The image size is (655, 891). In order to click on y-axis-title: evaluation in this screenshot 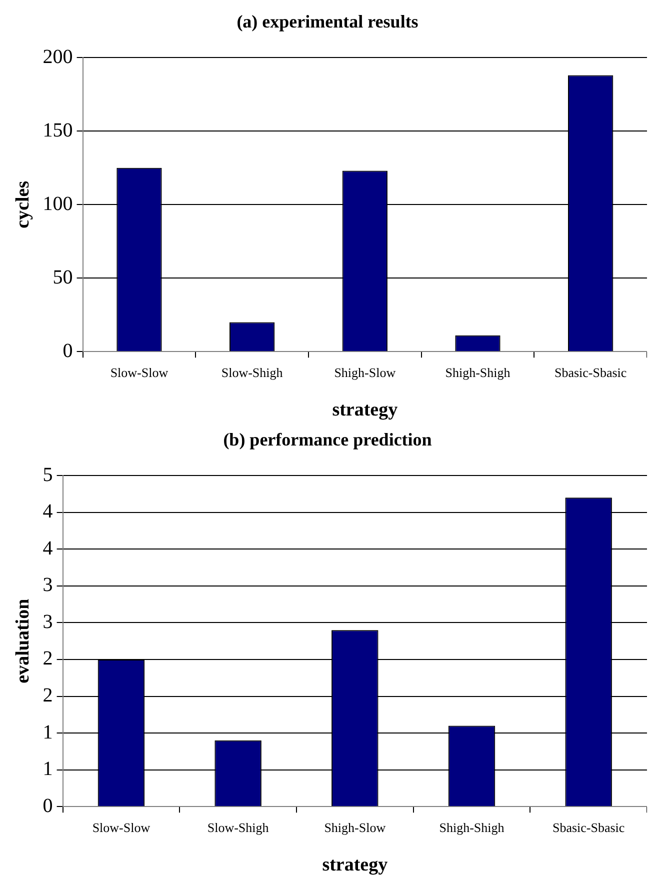, I will do `click(23, 641)`.